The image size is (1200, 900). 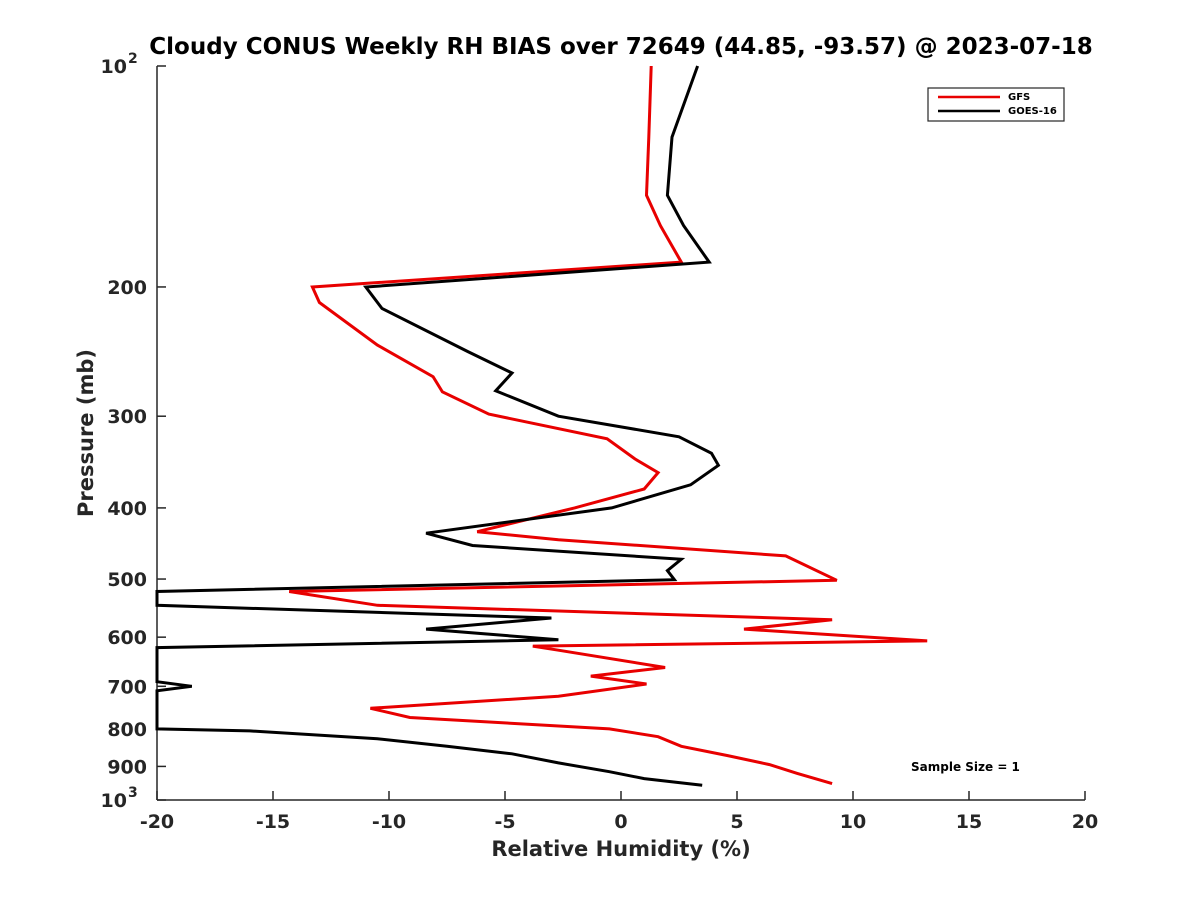 I want to click on y-tick-label: 700, so click(x=127, y=687).